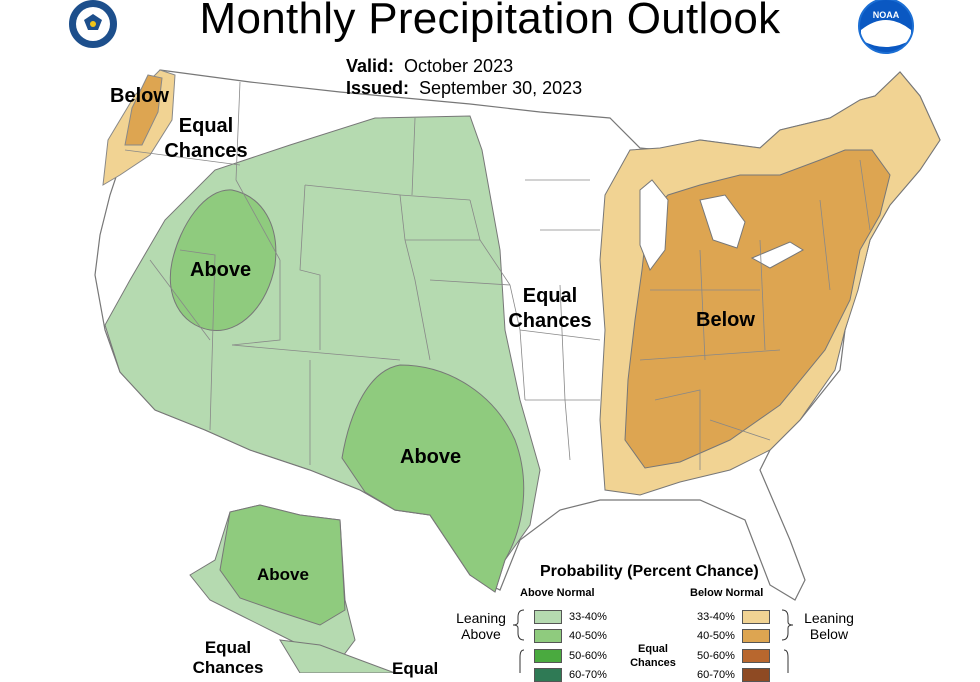 This screenshot has width=980, height=682. What do you see at coordinates (757, 309) in the screenshot?
I see `east-below-medium` at bounding box center [757, 309].